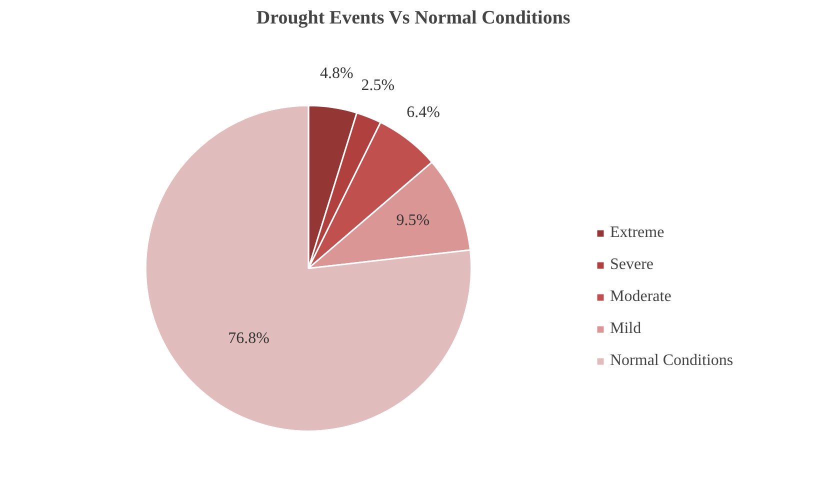 The image size is (830, 479). I want to click on data-label: 2.5%, so click(378, 85).